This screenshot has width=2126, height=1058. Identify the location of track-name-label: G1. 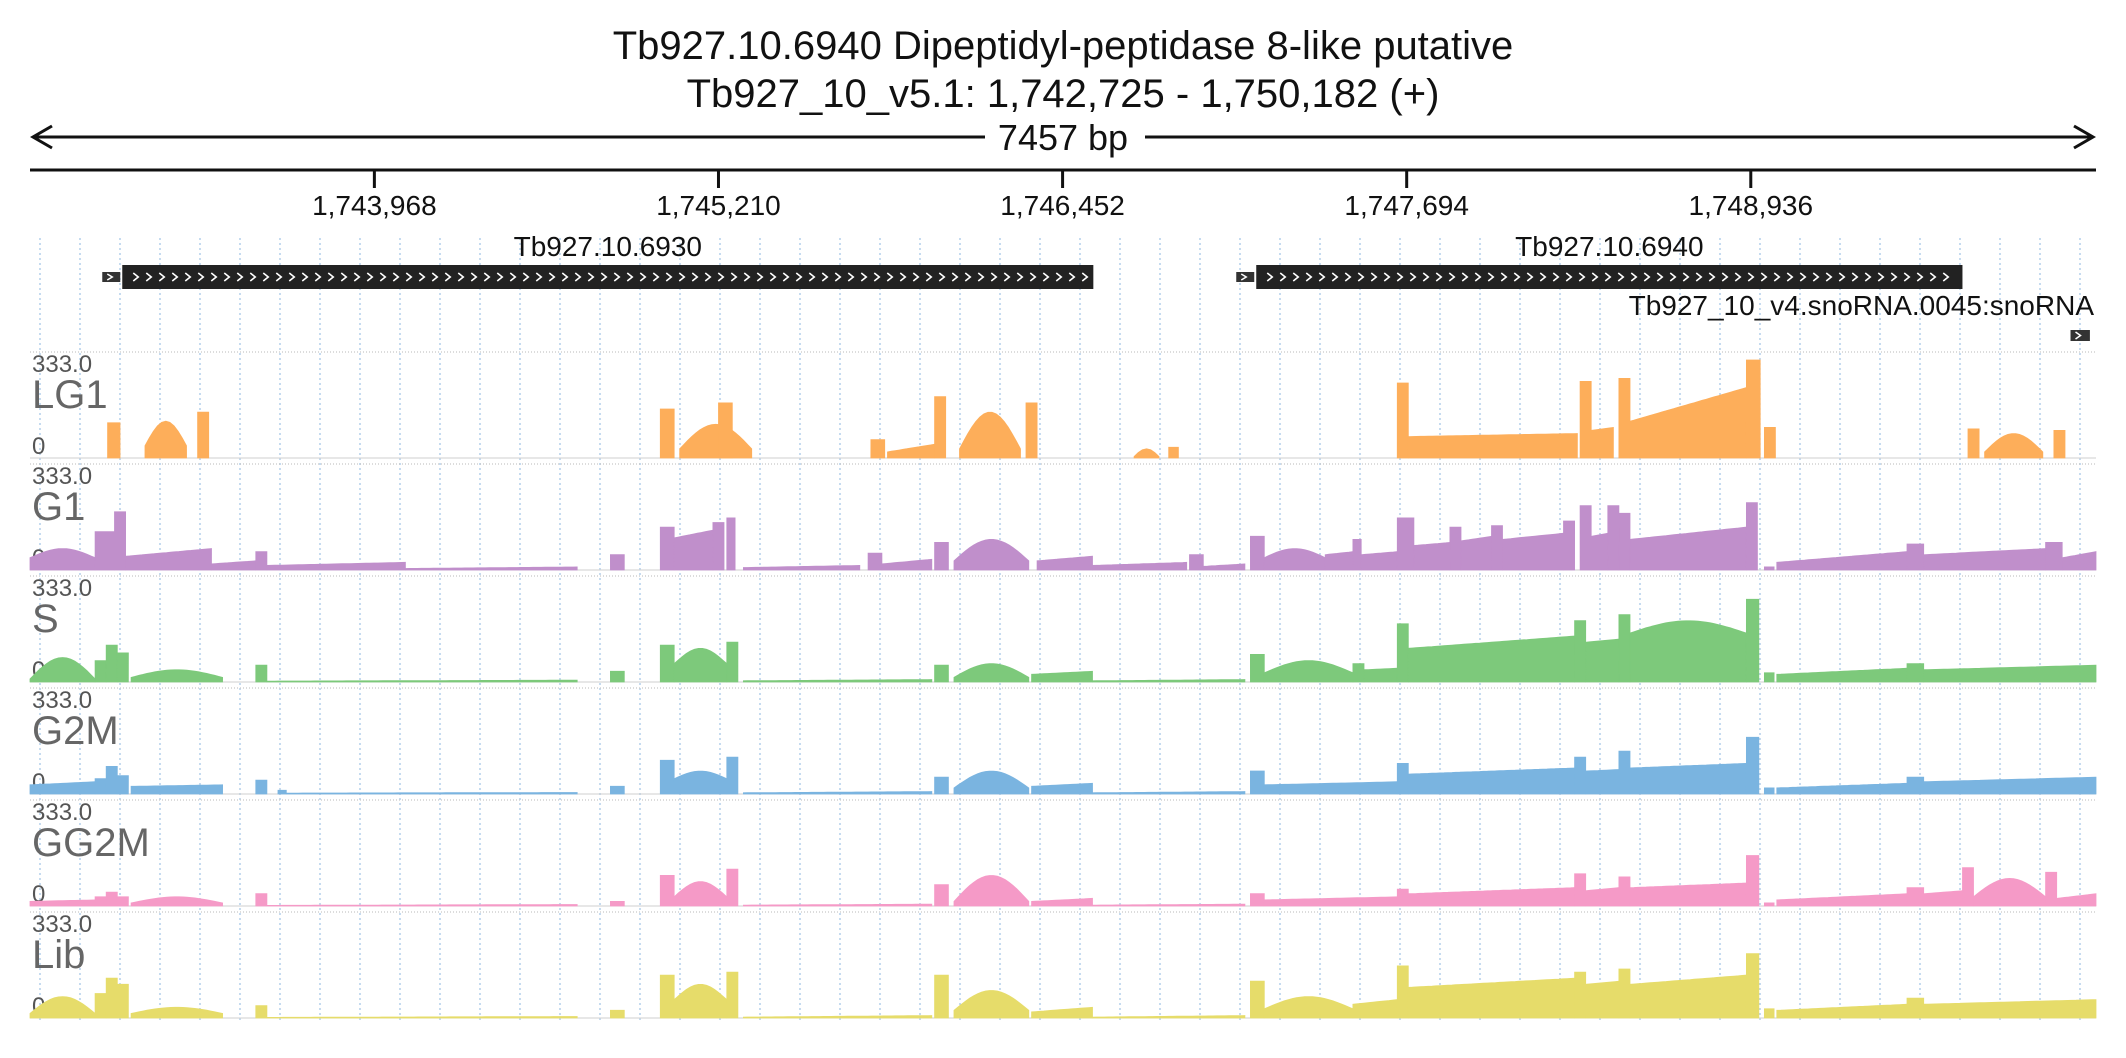
(58, 507).